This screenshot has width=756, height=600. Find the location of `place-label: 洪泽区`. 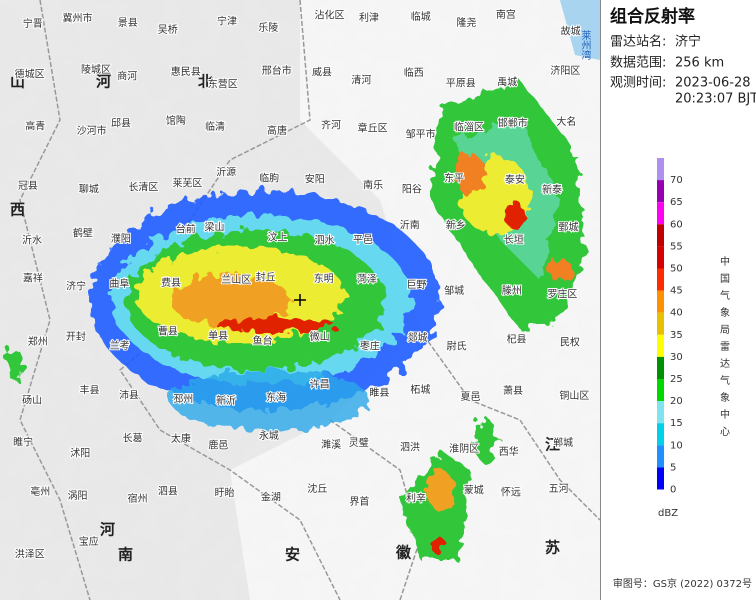

place-label: 洪泽区 is located at coordinates (30, 554).